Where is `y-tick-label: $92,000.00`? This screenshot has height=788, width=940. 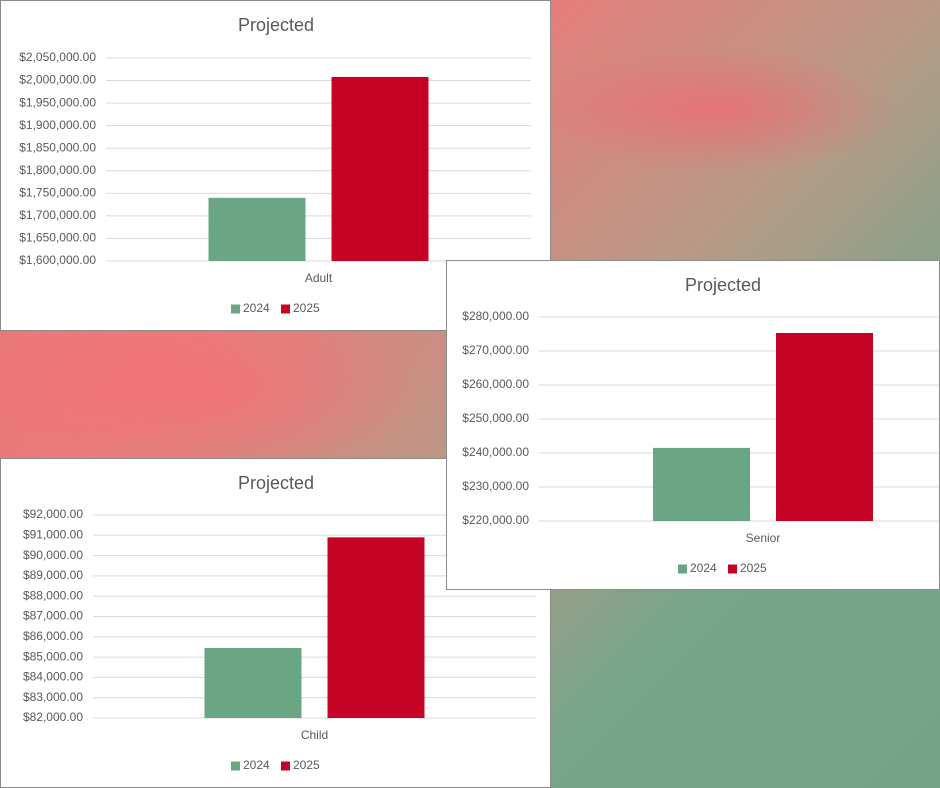
y-tick-label: $92,000.00 is located at coordinates (53, 514).